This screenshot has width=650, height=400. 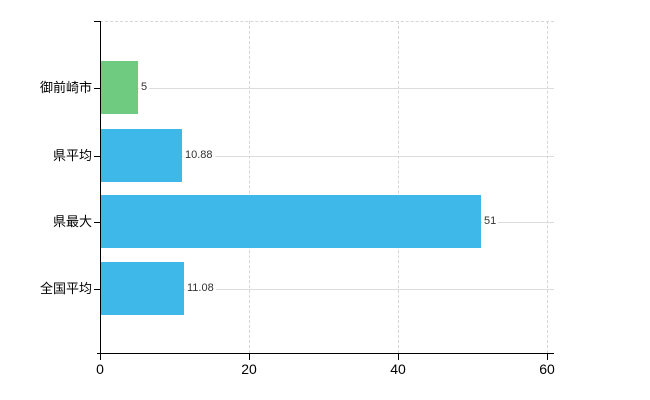 What do you see at coordinates (65, 288) in the screenshot?
I see `category-label: 全国平均` at bounding box center [65, 288].